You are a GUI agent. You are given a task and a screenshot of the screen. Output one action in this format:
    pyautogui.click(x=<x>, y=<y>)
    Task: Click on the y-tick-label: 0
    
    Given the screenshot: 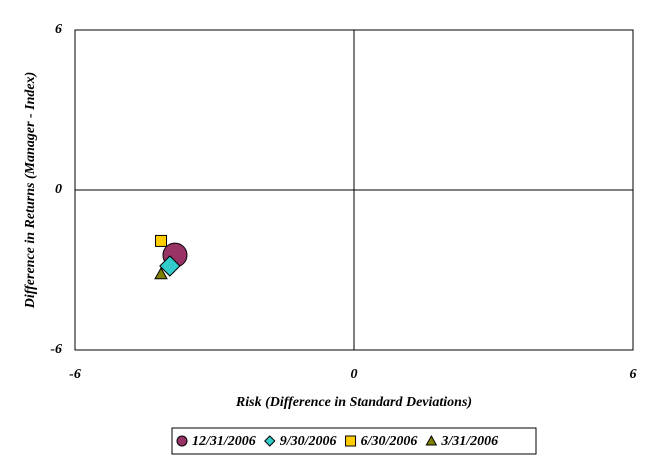 What is the action you would take?
    pyautogui.click(x=58, y=189)
    